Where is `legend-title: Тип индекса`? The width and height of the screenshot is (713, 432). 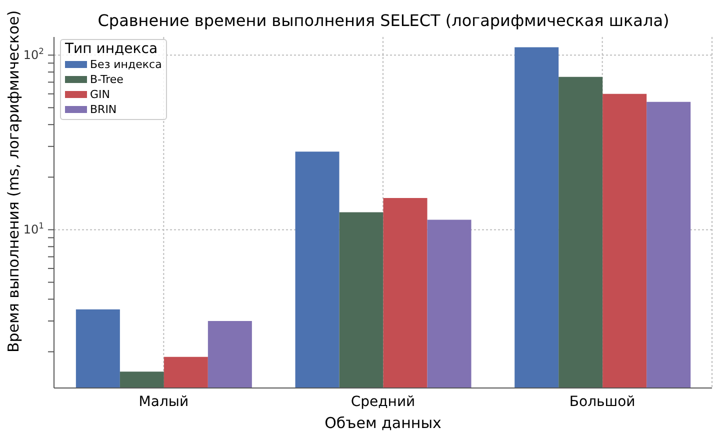
legend-title: Тип индекса is located at coordinates (112, 49).